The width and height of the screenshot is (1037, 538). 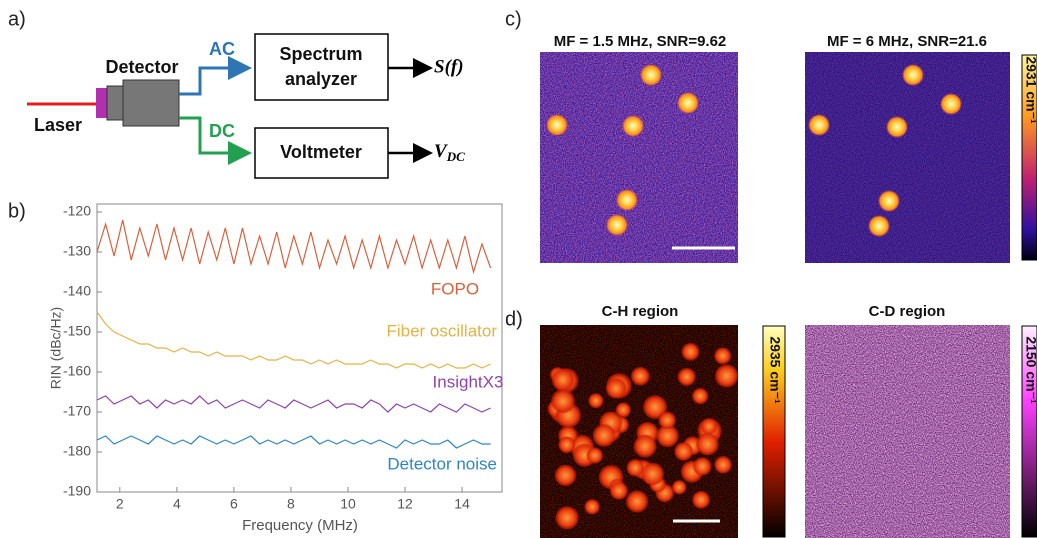 I want to click on image-title: MF = 1.5 MHz, SNR=9.62, so click(x=640, y=41).